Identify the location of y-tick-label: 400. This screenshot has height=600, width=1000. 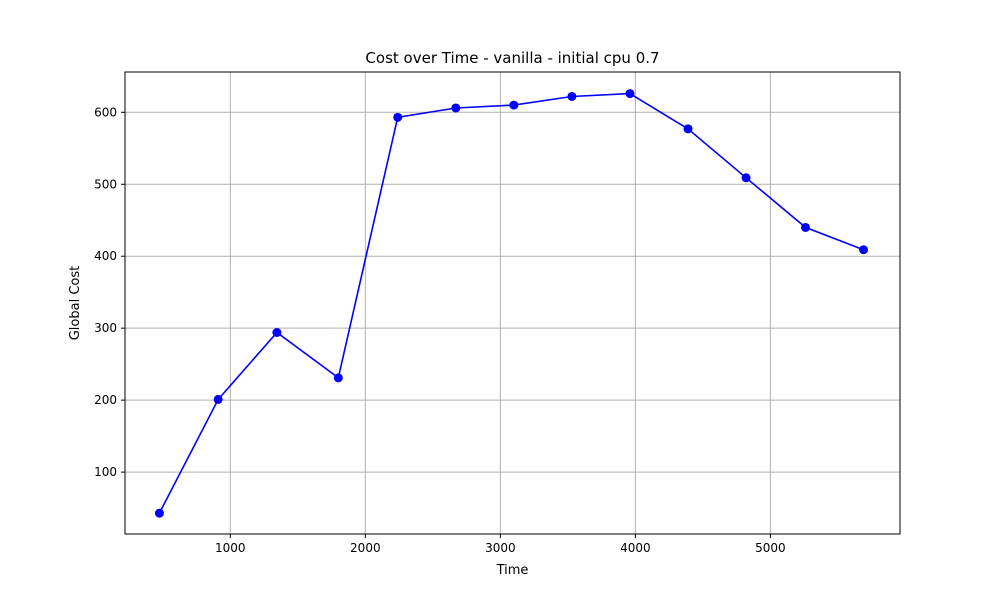
(105, 256).